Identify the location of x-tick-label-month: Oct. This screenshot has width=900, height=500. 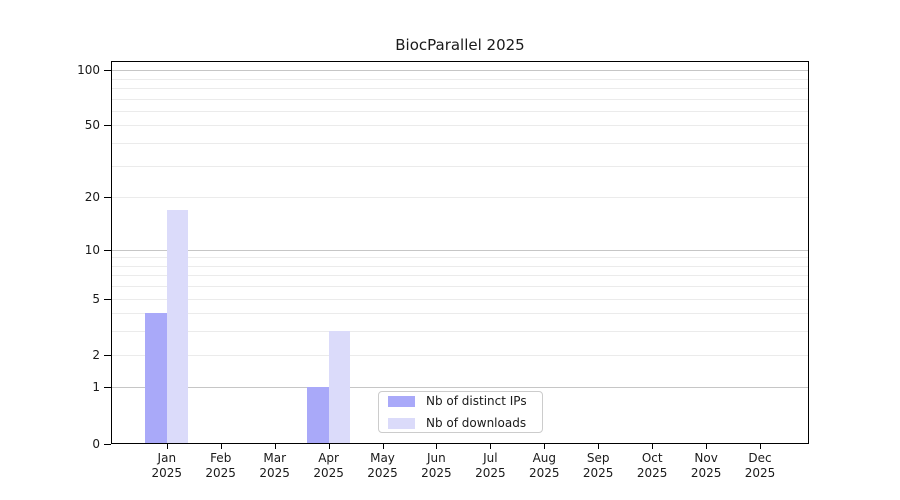
(652, 458).